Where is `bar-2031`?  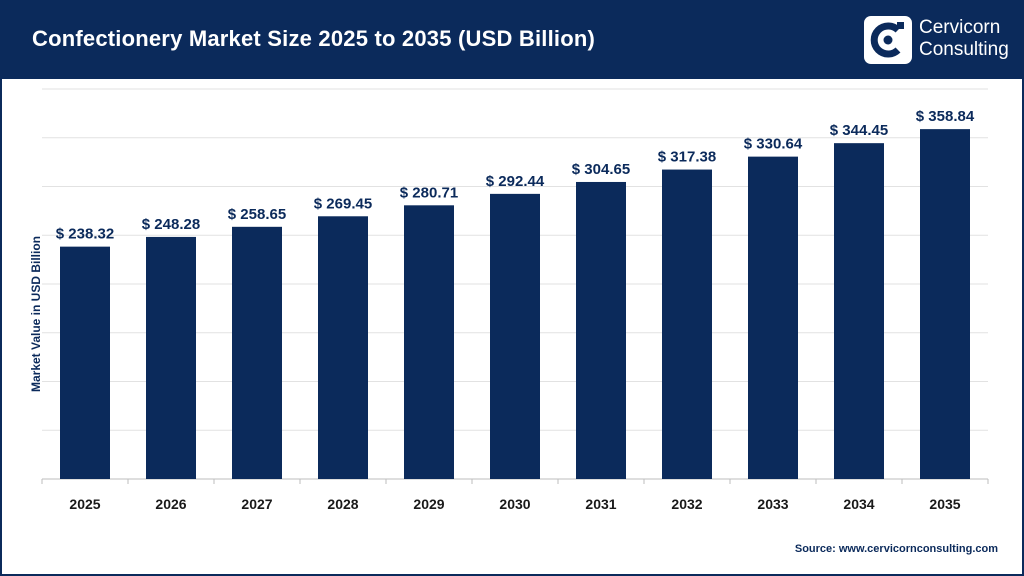
bar-2031 is located at coordinates (601, 330).